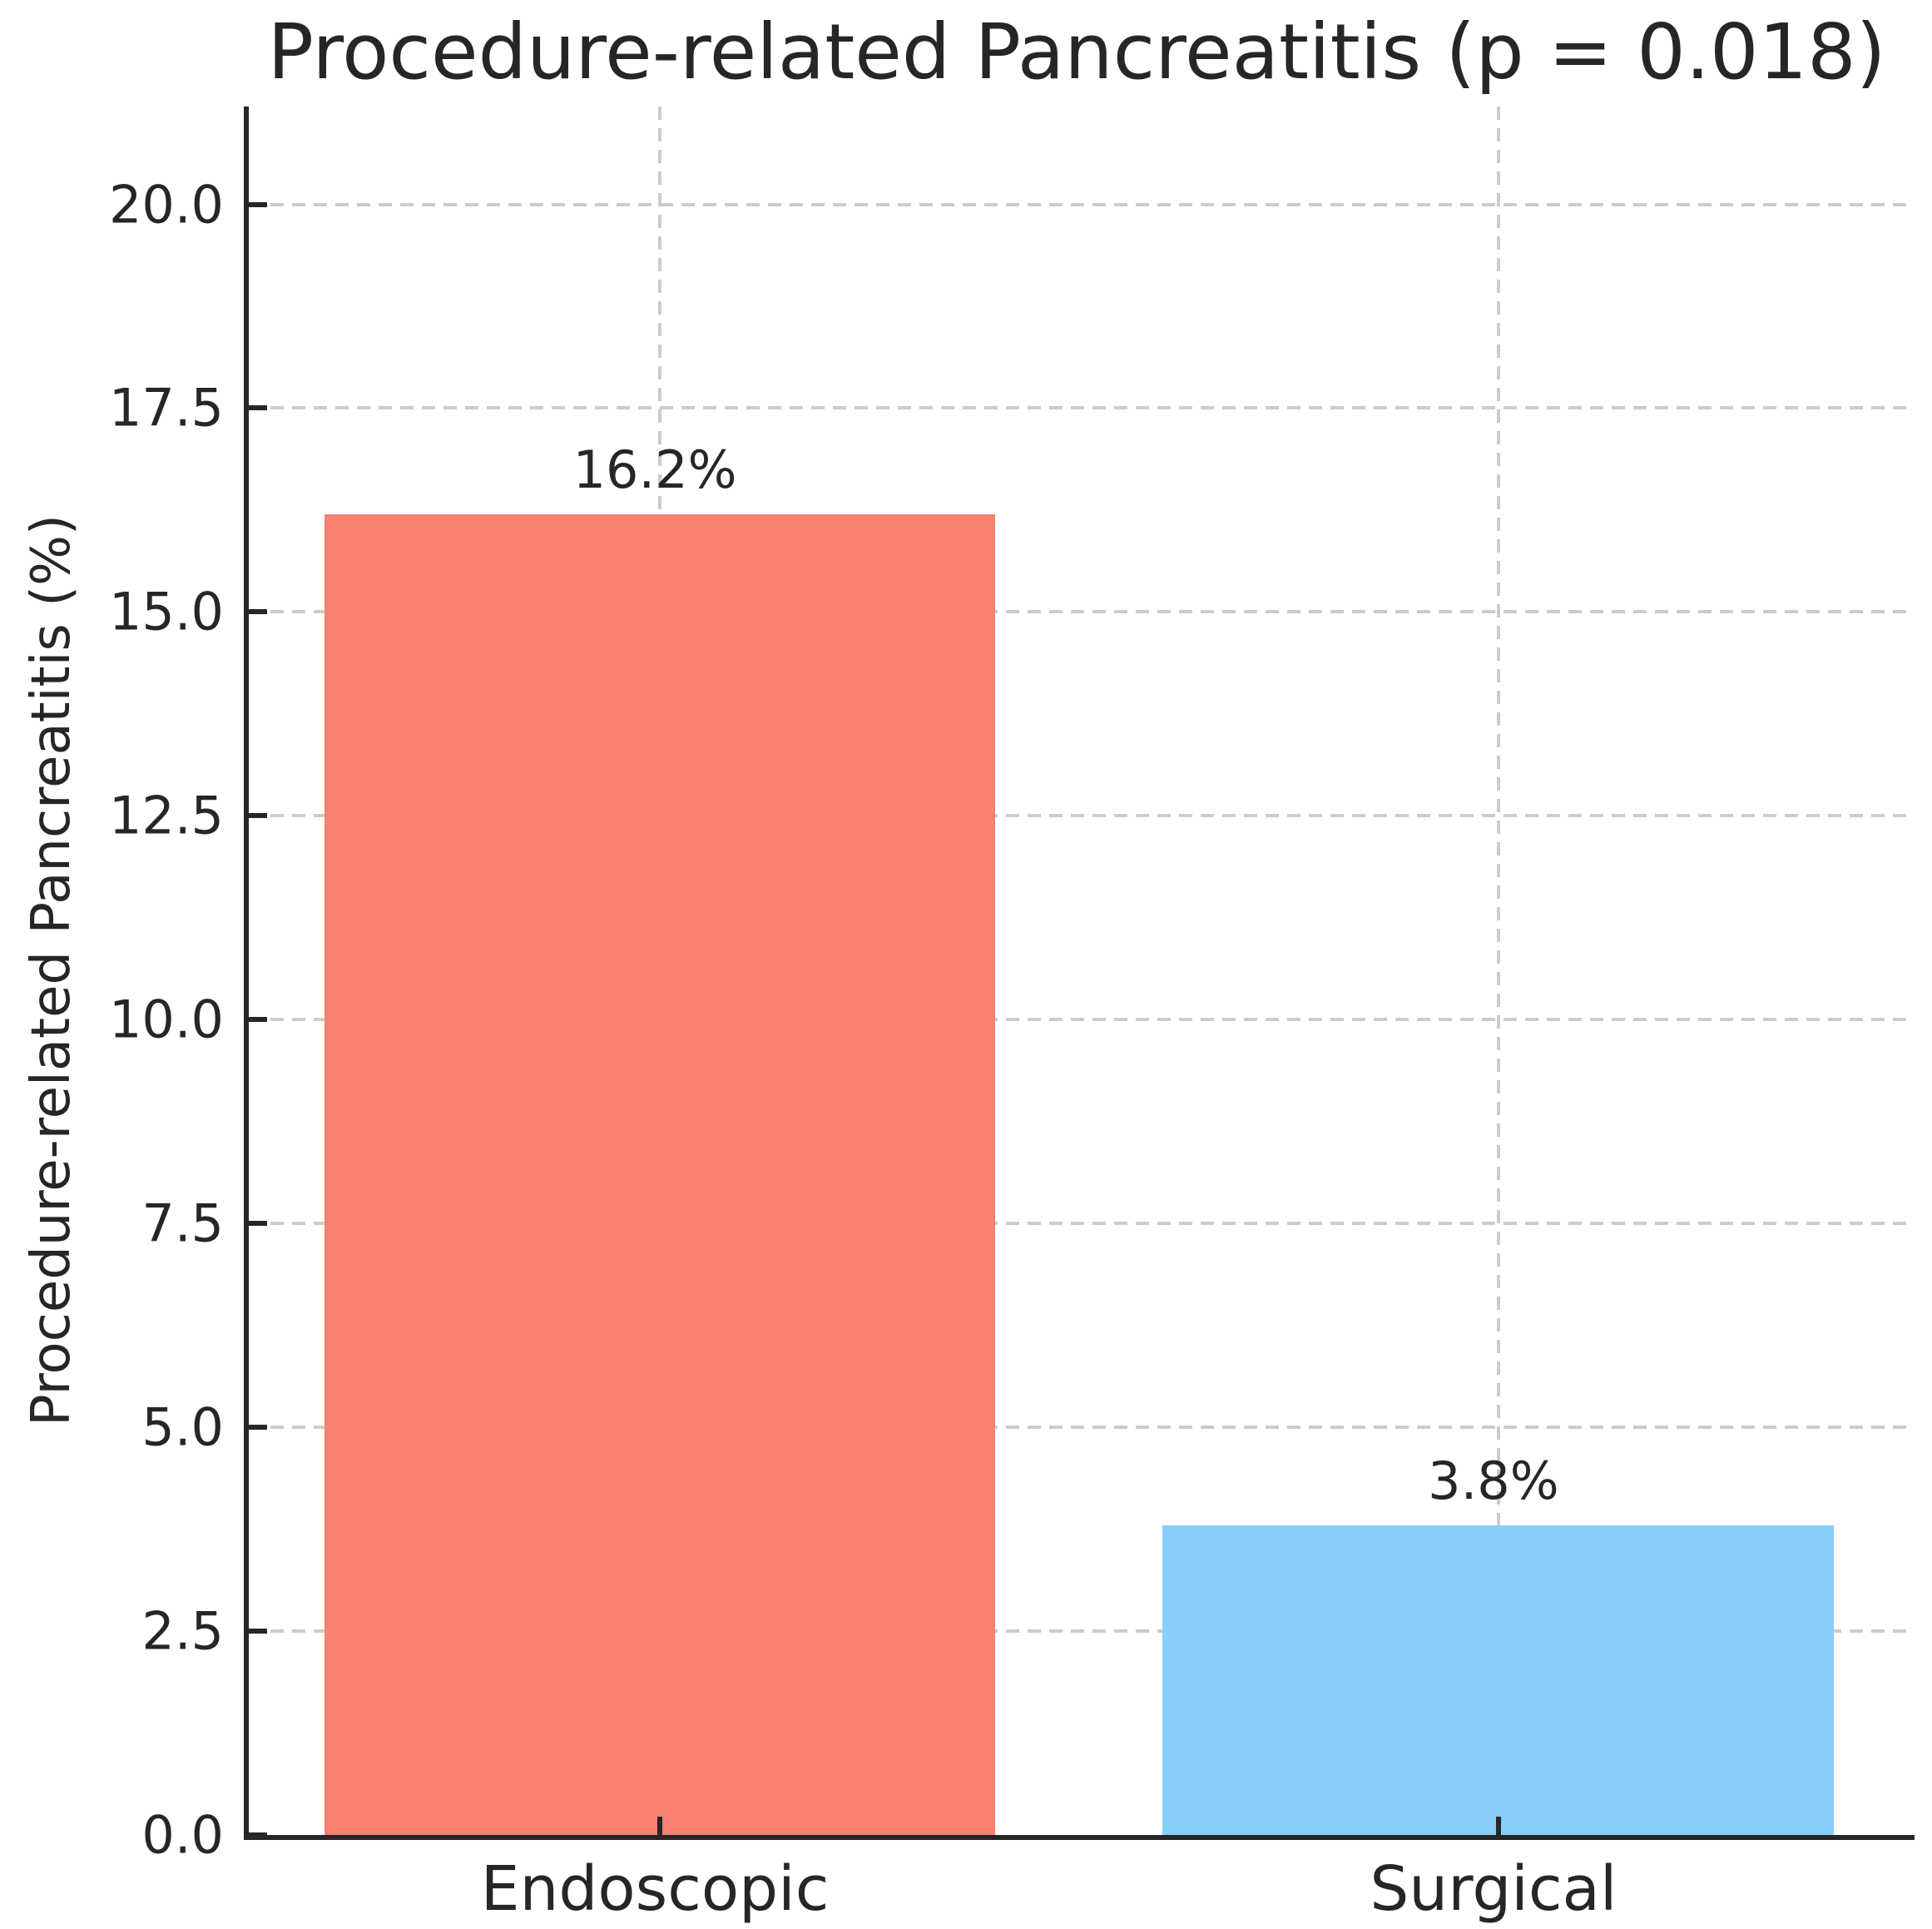 This screenshot has width=1932, height=1929. I want to click on h-gridline-5.0, so click(1082, 1428).